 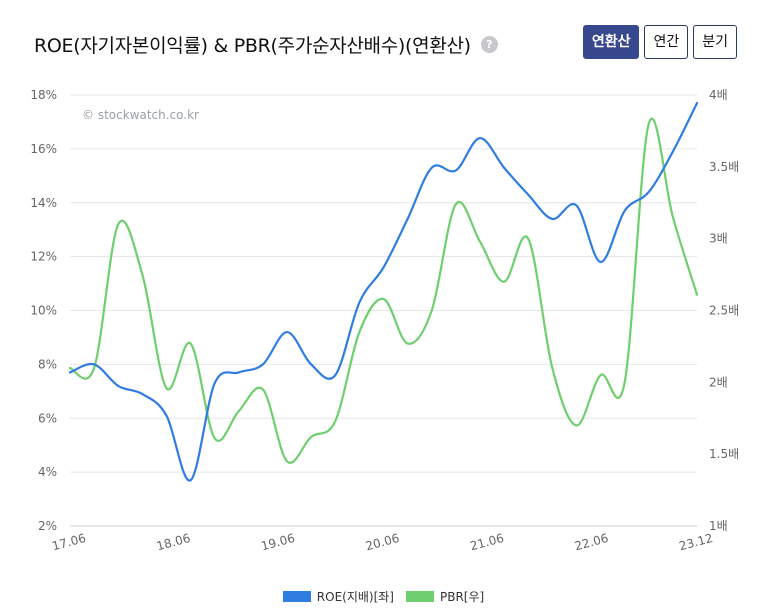 I want to click on legend-label-pbr: PBR[우], so click(x=462, y=597).